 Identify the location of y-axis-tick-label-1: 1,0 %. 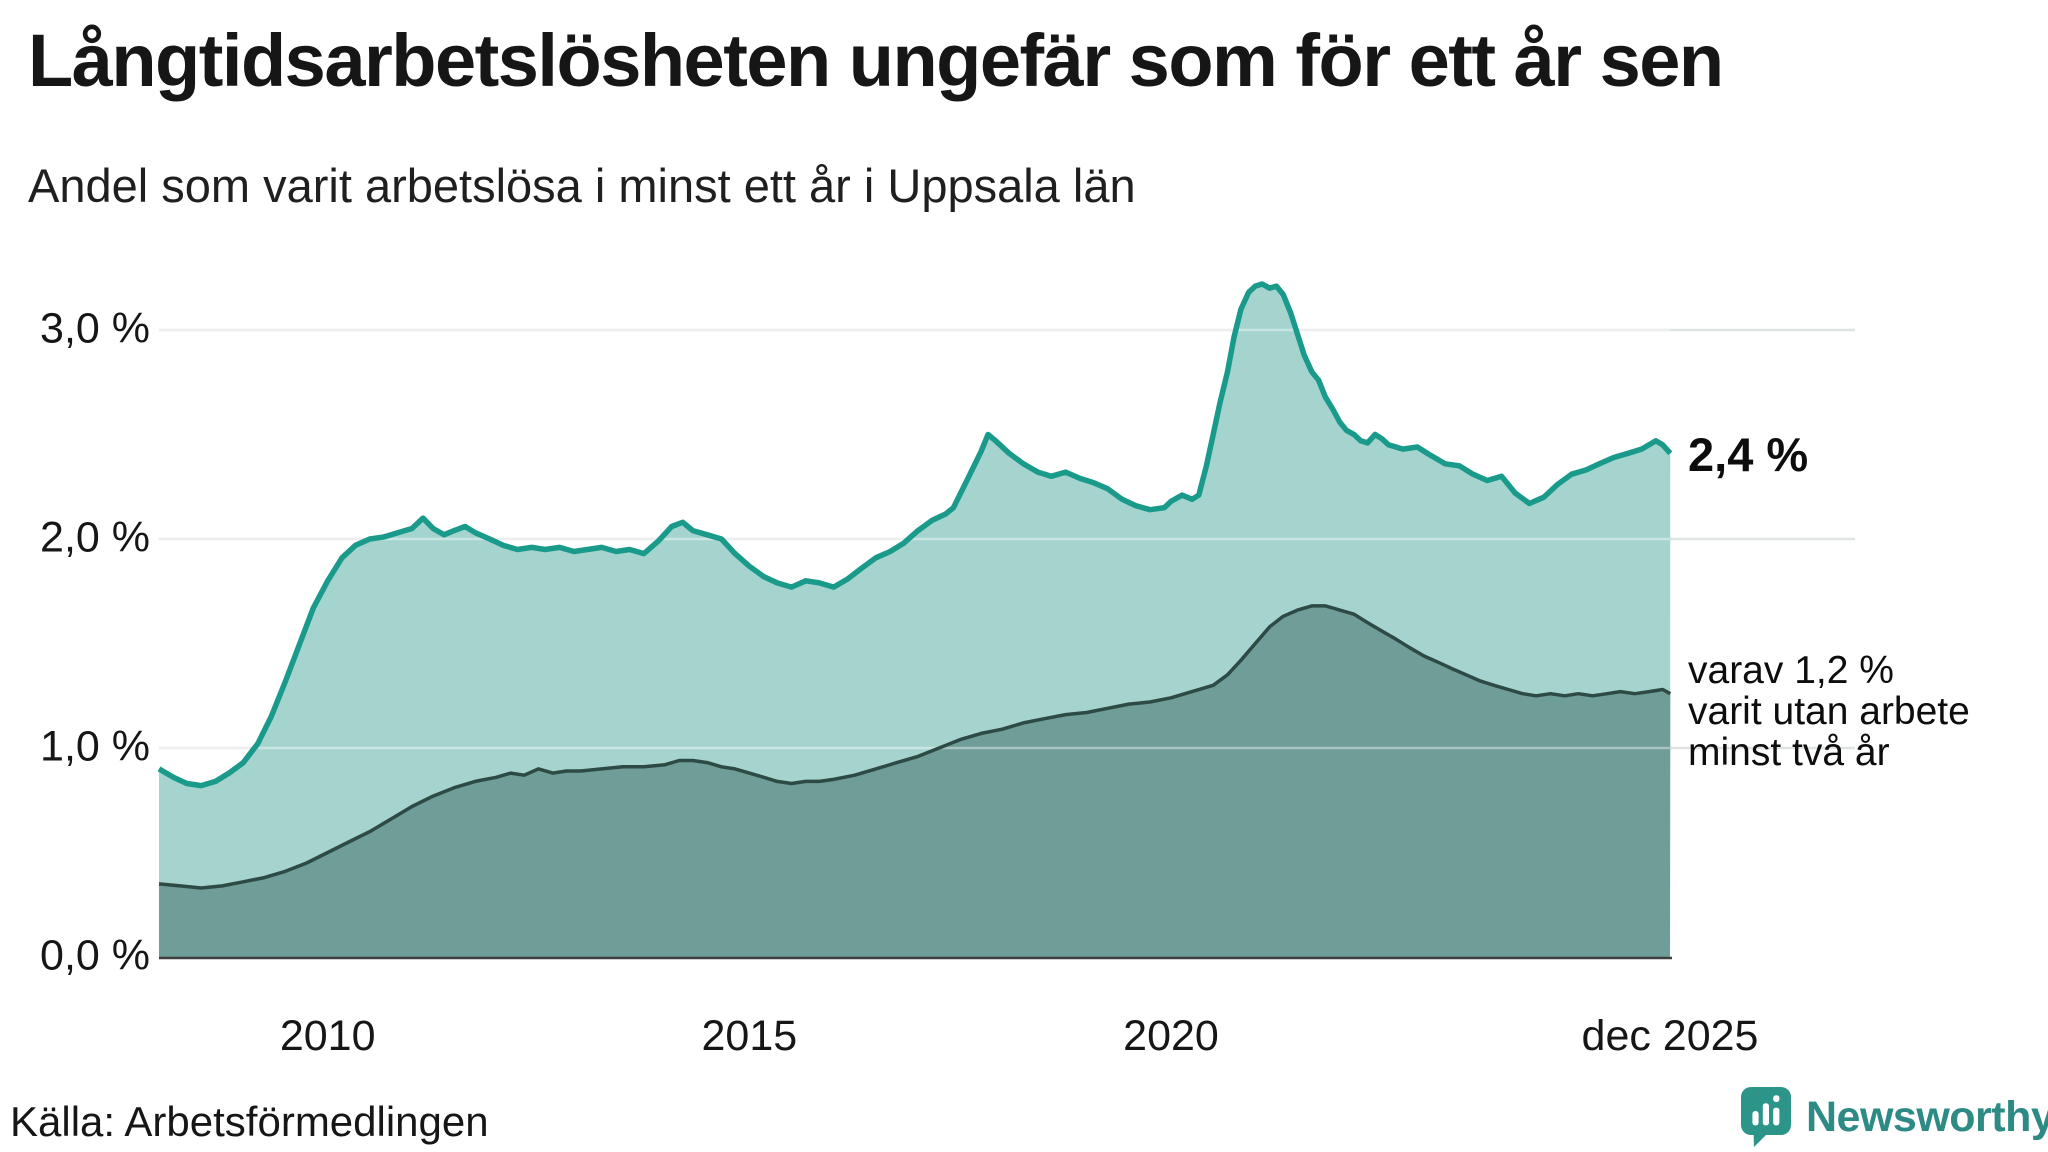
(95, 746).